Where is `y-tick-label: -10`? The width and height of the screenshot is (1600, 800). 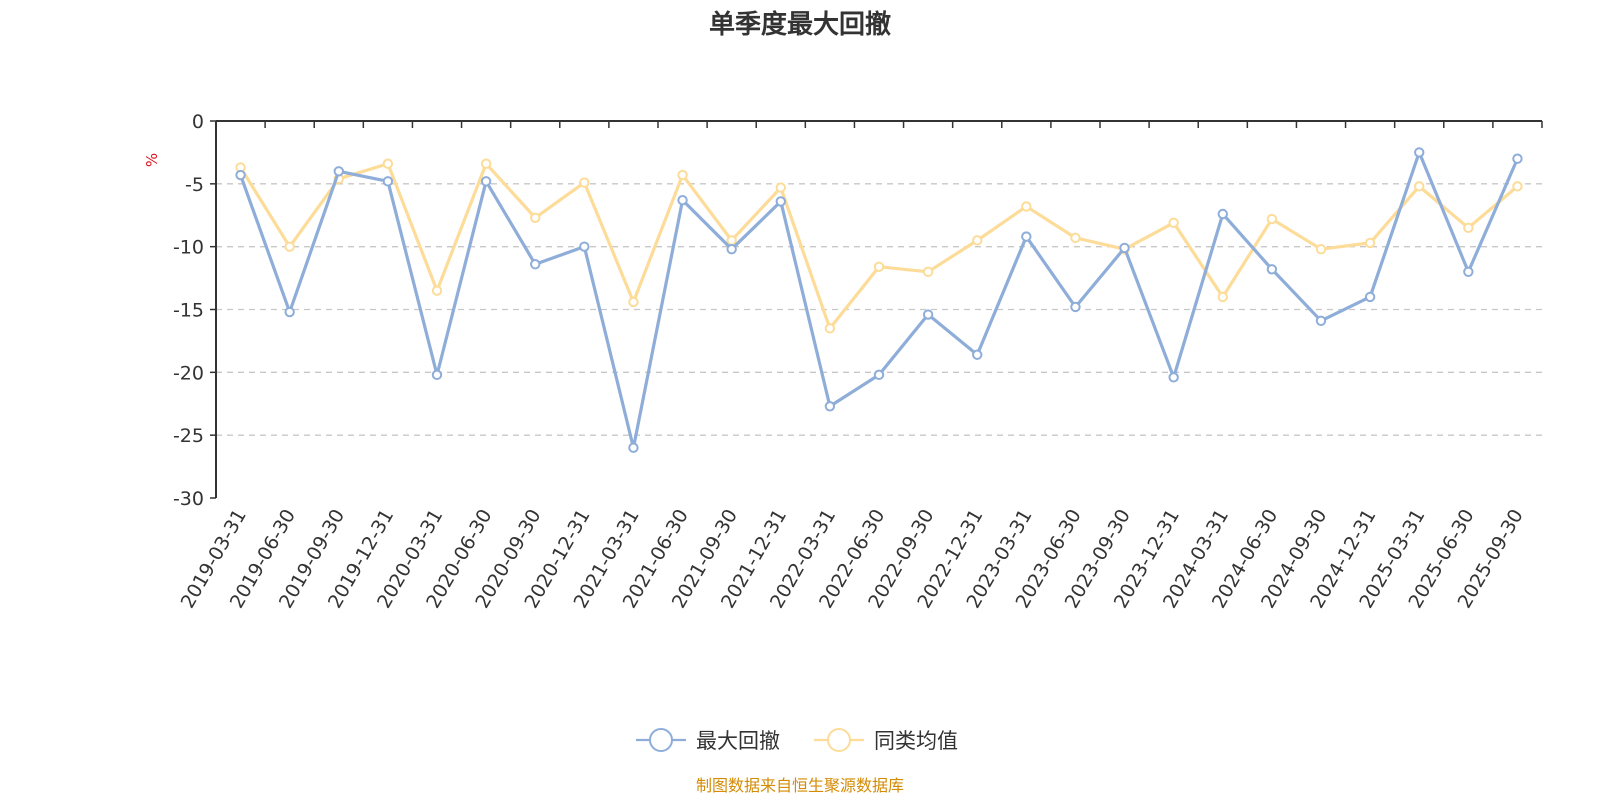 y-tick-label: -10 is located at coordinates (188, 248).